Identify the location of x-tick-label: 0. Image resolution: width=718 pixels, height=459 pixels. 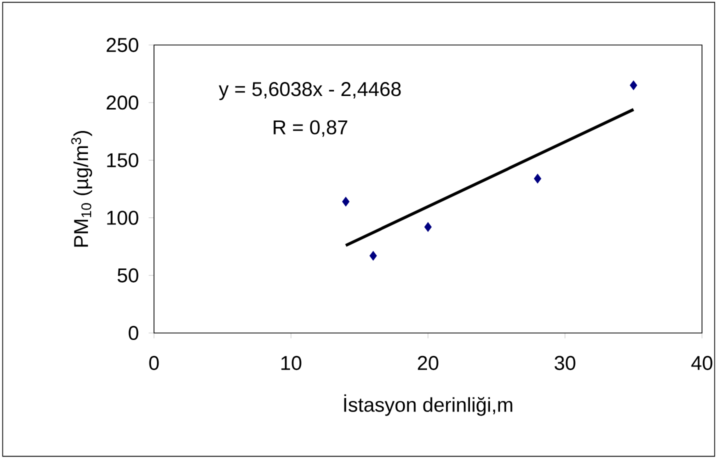
(154, 363).